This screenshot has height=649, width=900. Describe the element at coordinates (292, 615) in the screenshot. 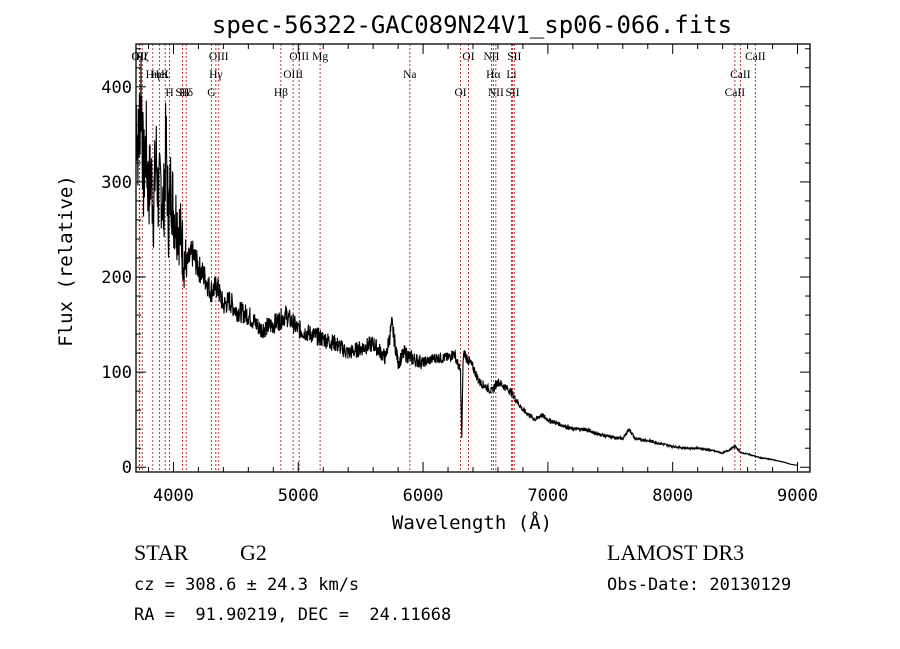

I see `coordinates: RA = 91.90219, DEC = 24.11668` at that location.